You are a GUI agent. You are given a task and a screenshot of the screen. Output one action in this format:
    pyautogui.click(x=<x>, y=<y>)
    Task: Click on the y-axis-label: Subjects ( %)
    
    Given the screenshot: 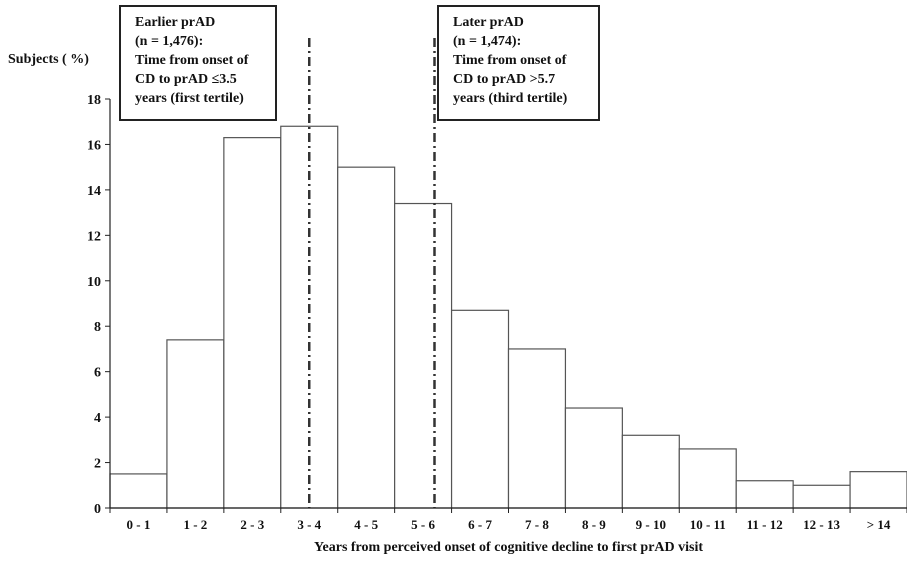 What is the action you would take?
    pyautogui.click(x=48, y=59)
    